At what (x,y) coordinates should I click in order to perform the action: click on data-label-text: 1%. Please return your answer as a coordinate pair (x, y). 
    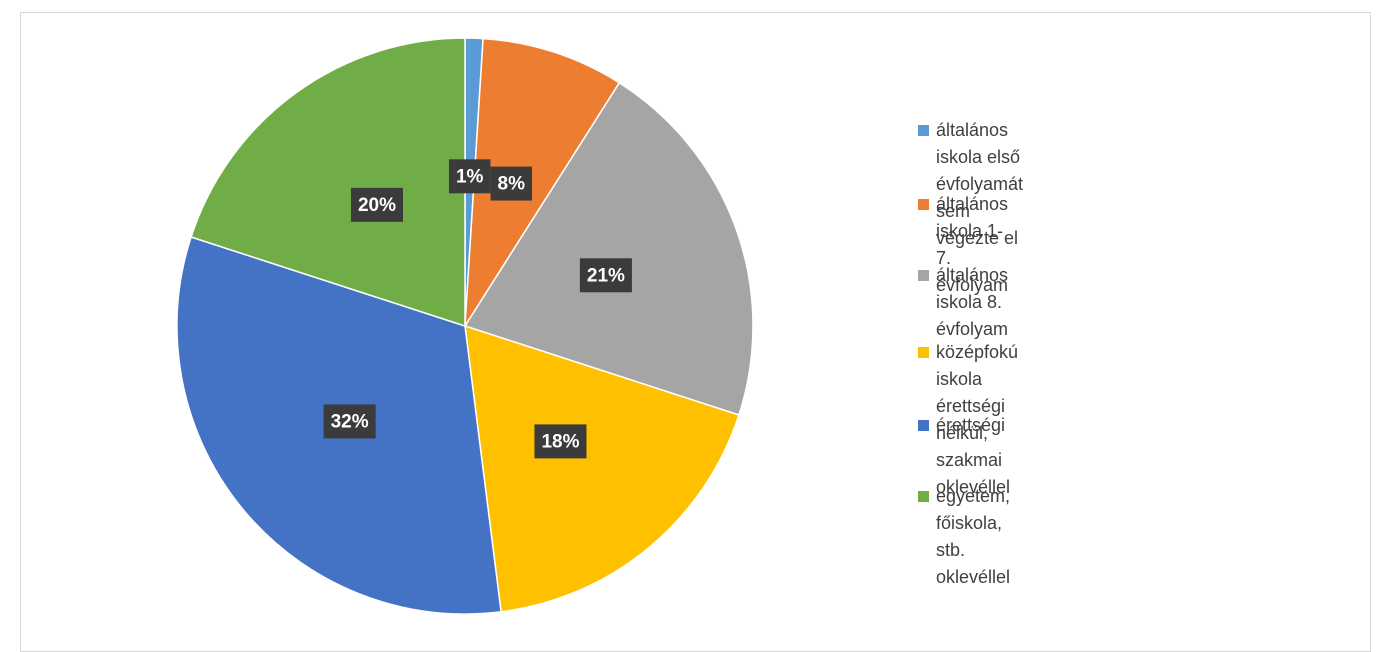
    Looking at the image, I should click on (470, 176).